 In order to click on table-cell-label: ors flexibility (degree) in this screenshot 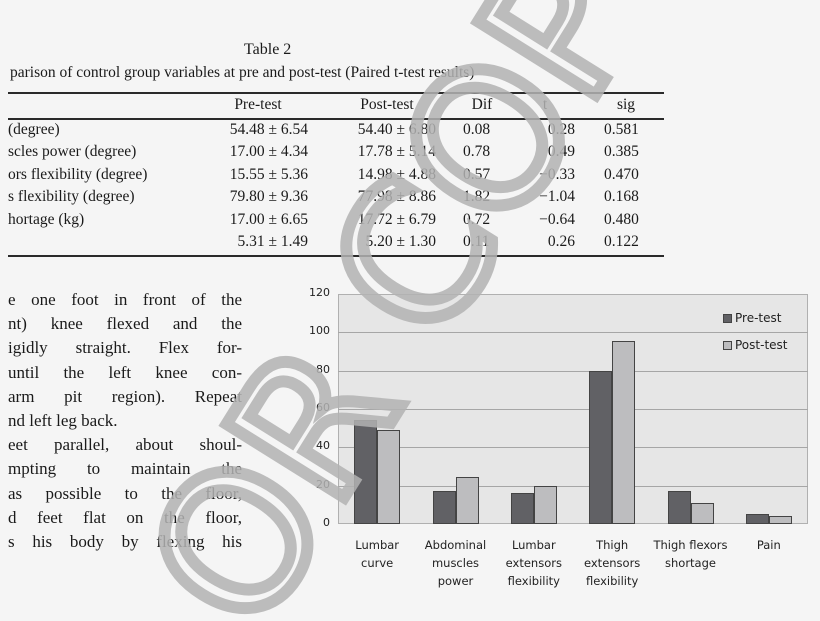, I will do `click(78, 174)`.